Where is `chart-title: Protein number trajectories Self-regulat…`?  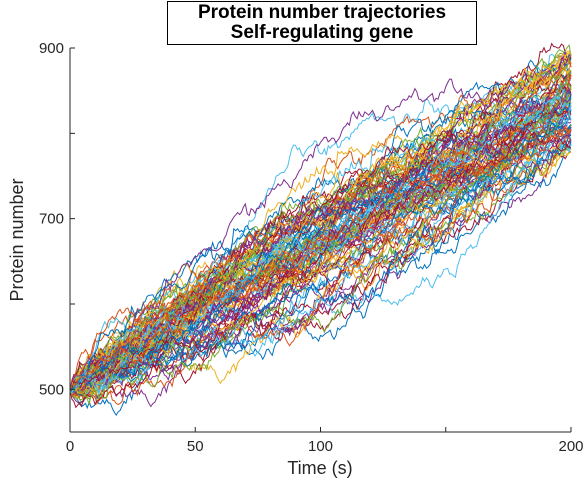 chart-title: Protein number trajectories Self-regulat… is located at coordinates (322, 23).